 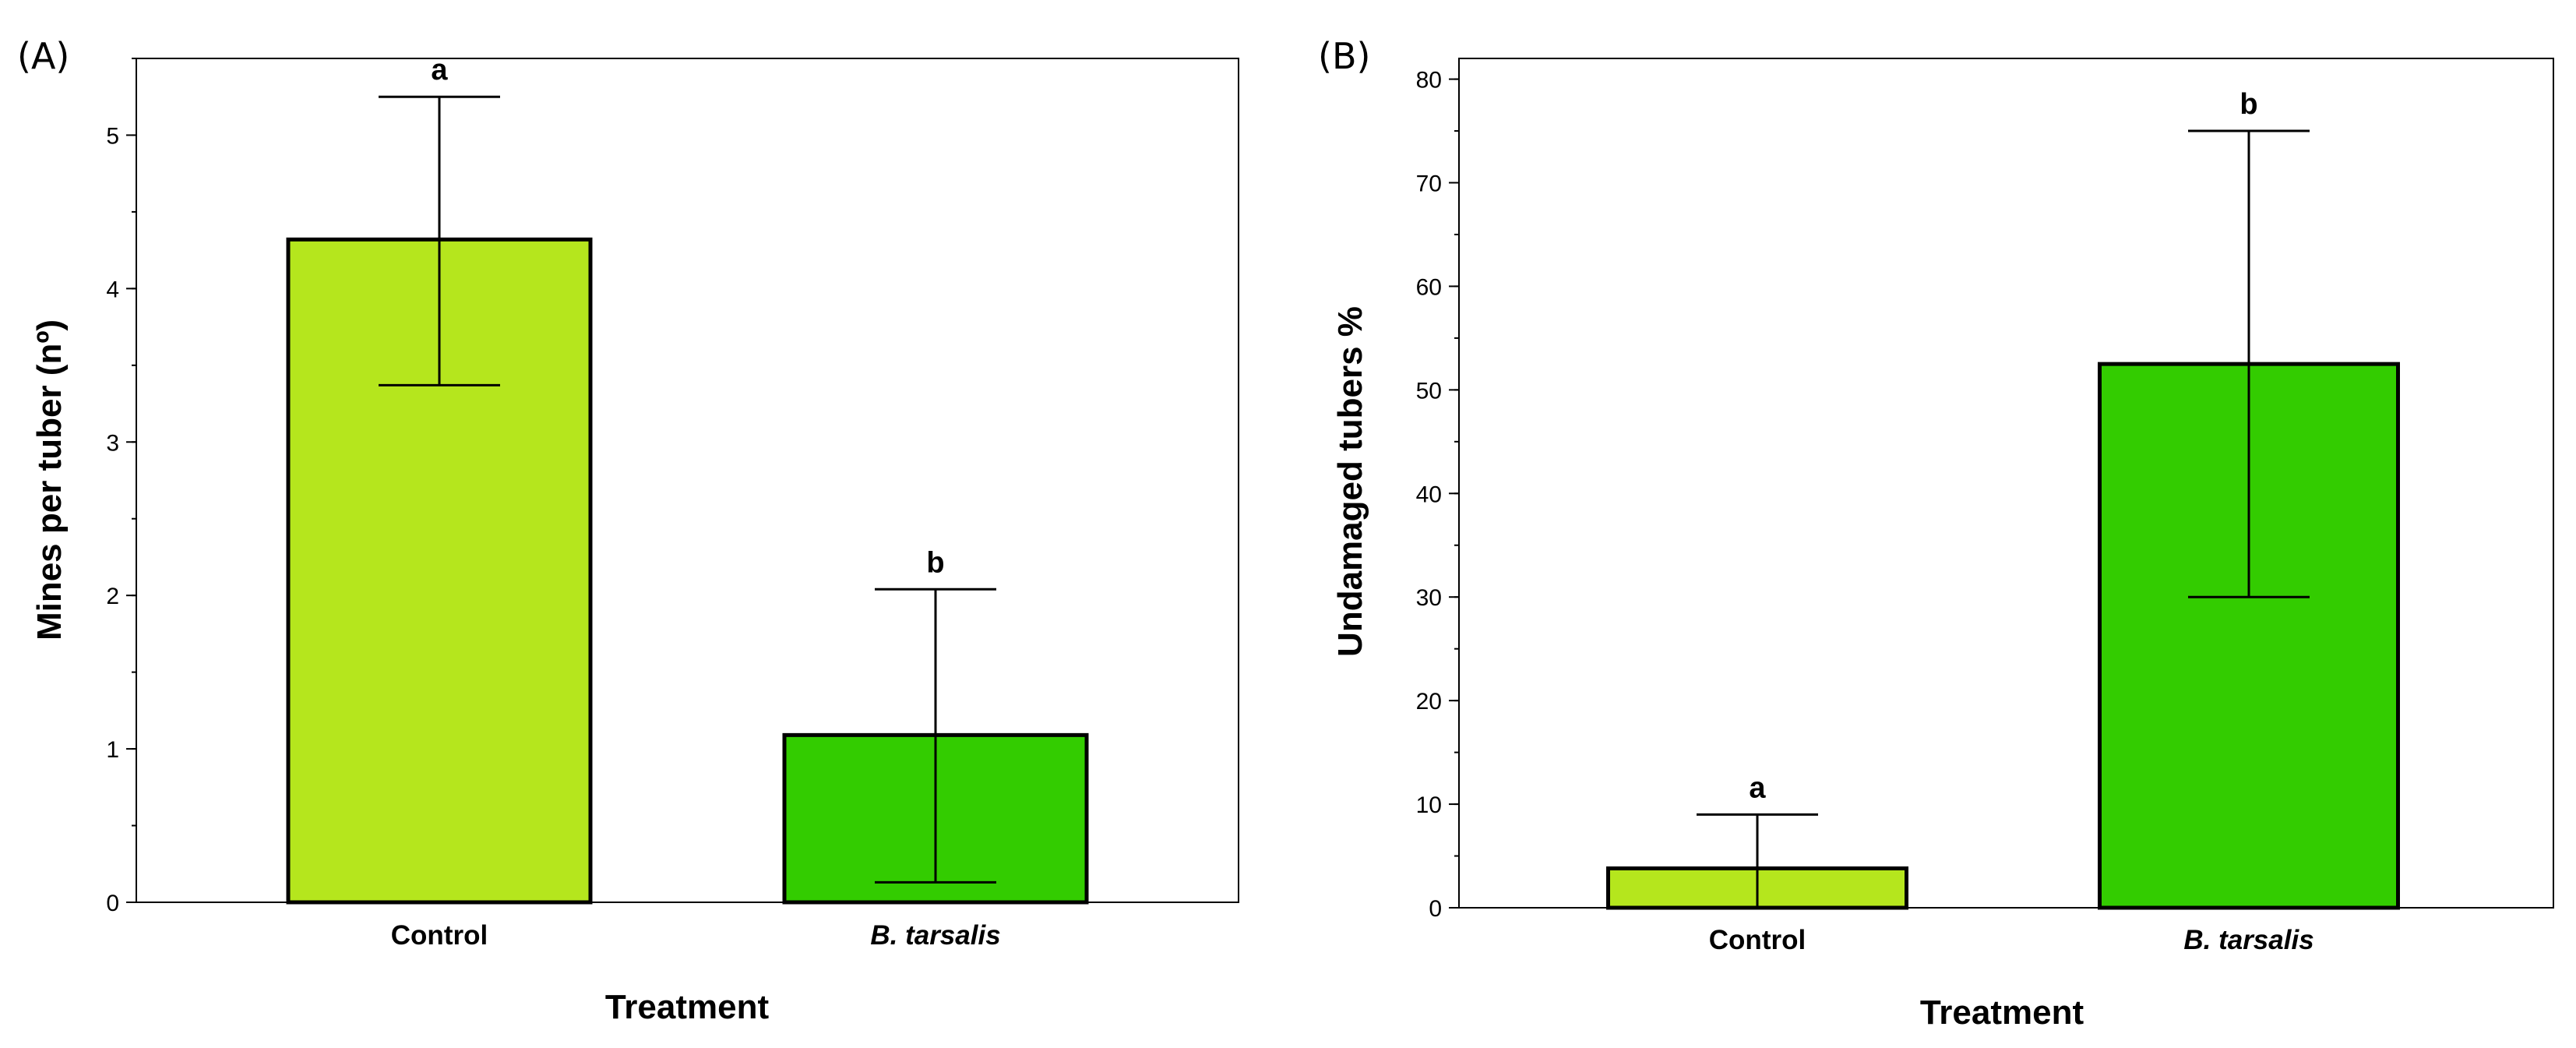 What do you see at coordinates (1429, 702) in the screenshot?
I see `y-tick-label: 20` at bounding box center [1429, 702].